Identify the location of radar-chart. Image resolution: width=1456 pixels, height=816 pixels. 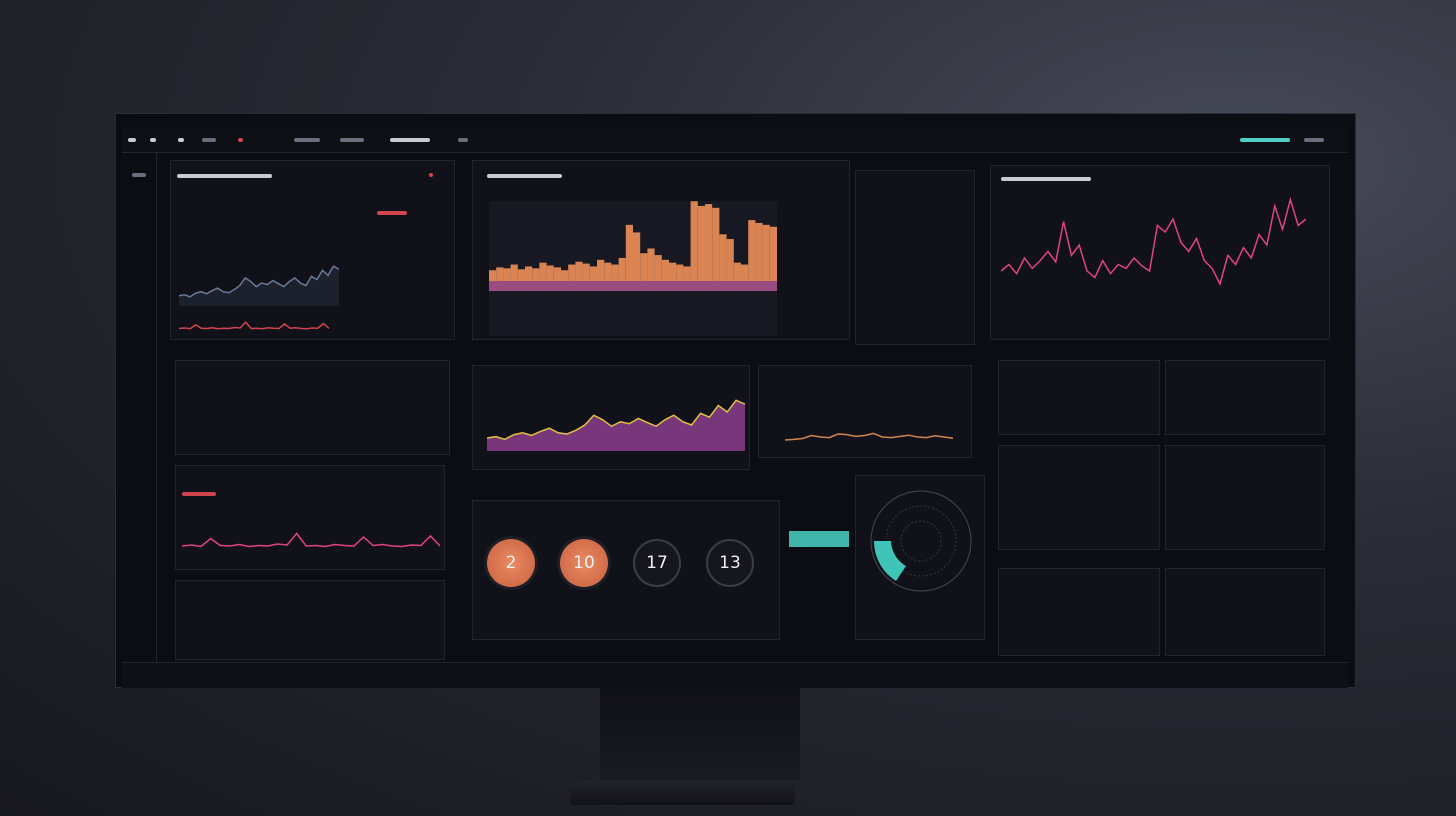
(921, 541).